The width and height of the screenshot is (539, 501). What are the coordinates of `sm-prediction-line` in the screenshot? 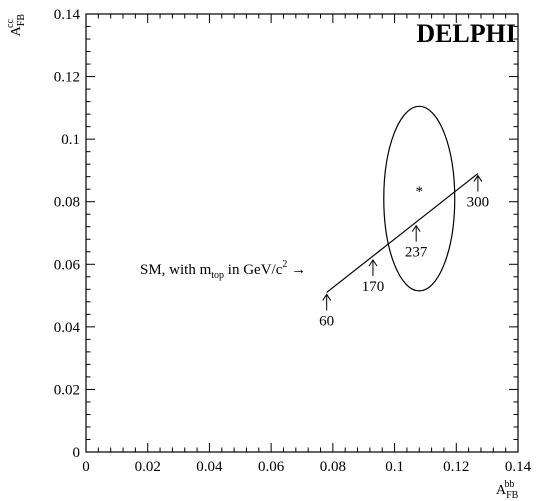 It's located at (402, 233).